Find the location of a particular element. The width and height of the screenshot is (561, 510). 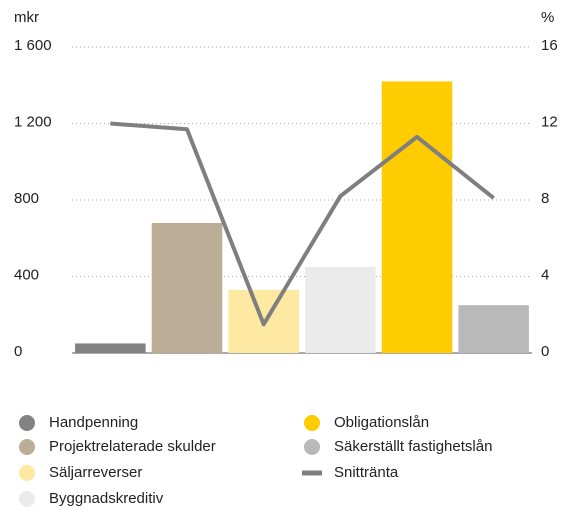

y-tick-label: 400 is located at coordinates (26, 274).